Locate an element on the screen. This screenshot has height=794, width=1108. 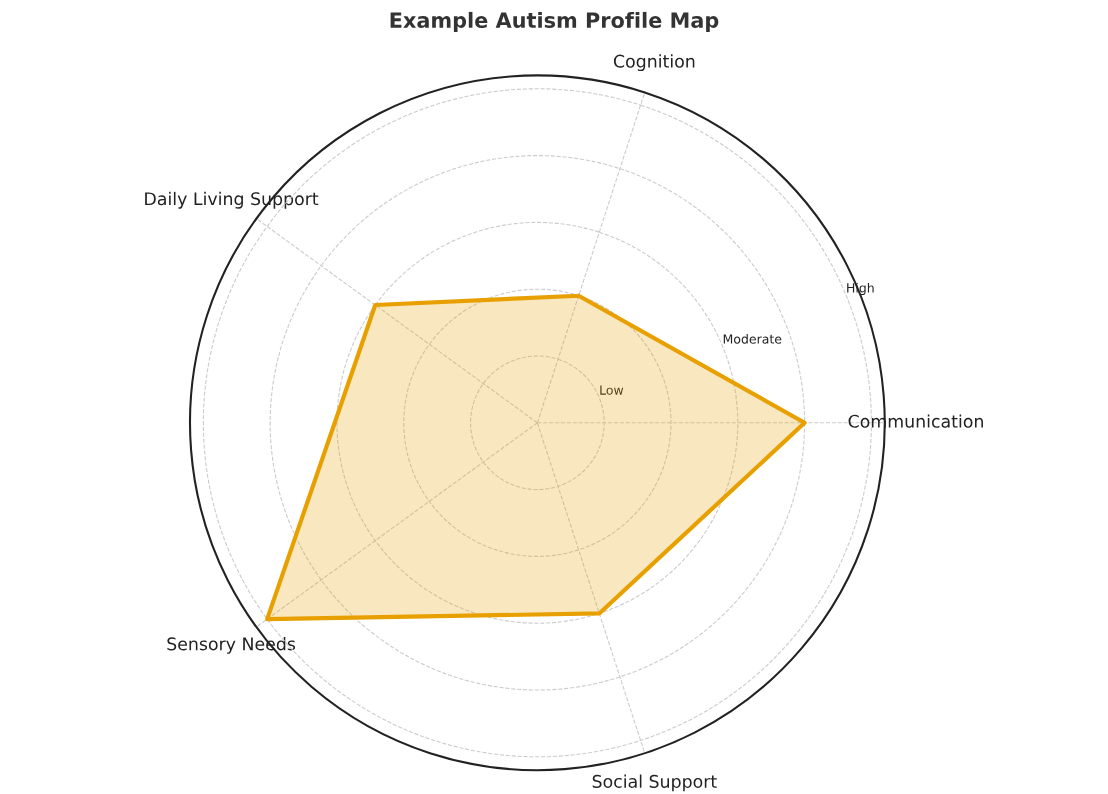
chart-title: Example Autism Profile Map is located at coordinates (554, 22).